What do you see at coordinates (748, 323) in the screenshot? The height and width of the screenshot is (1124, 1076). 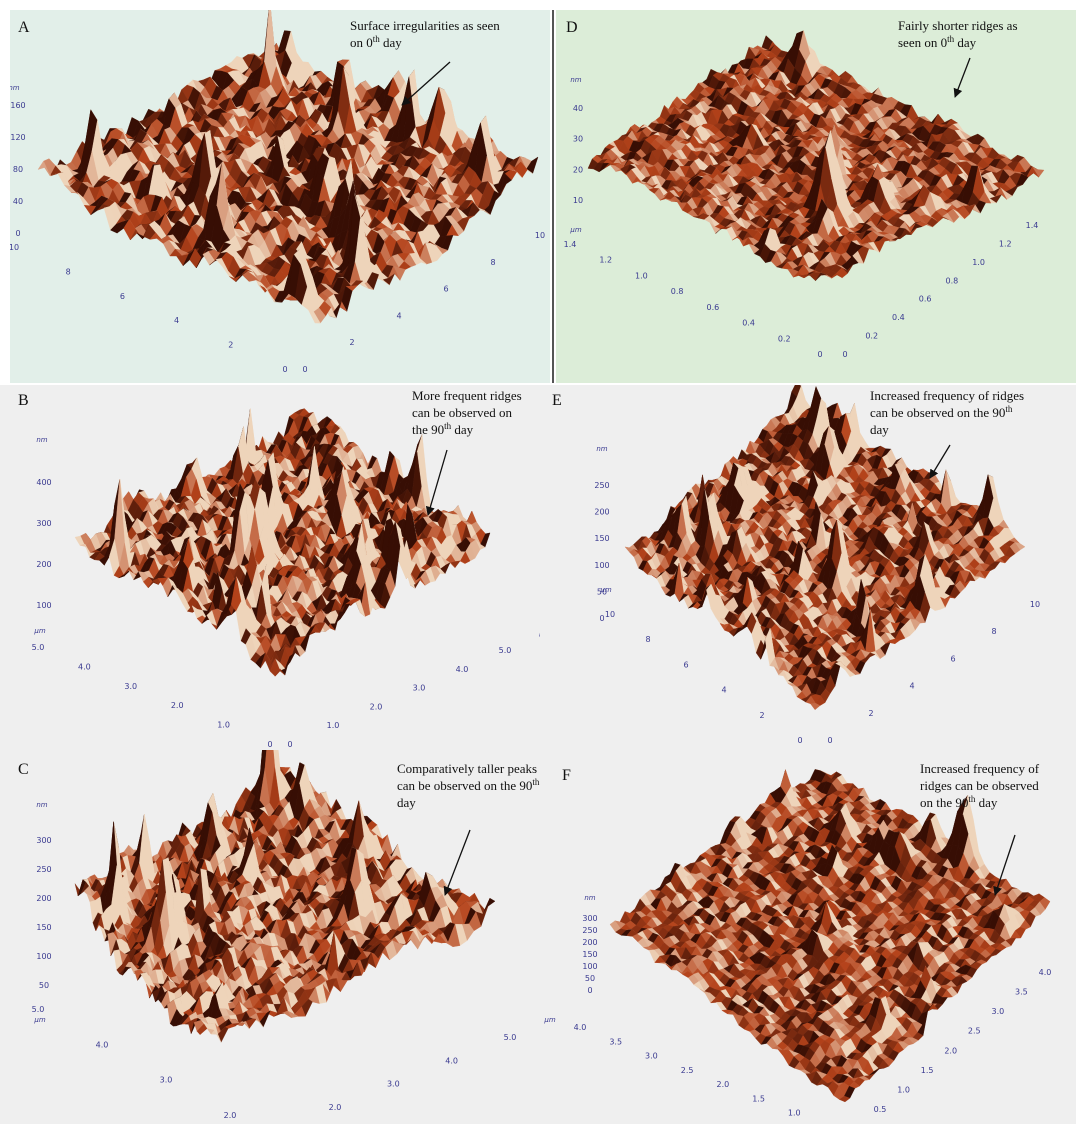 I see `x-tick-label: 0.4` at bounding box center [748, 323].